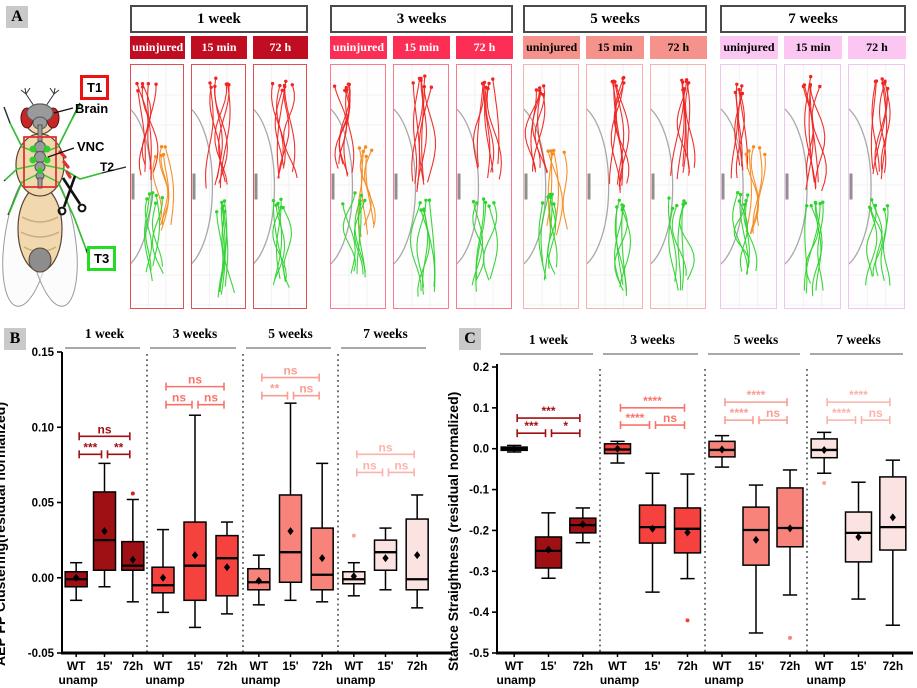  I want to click on y-tick-label: -0.05, so click(41, 654).